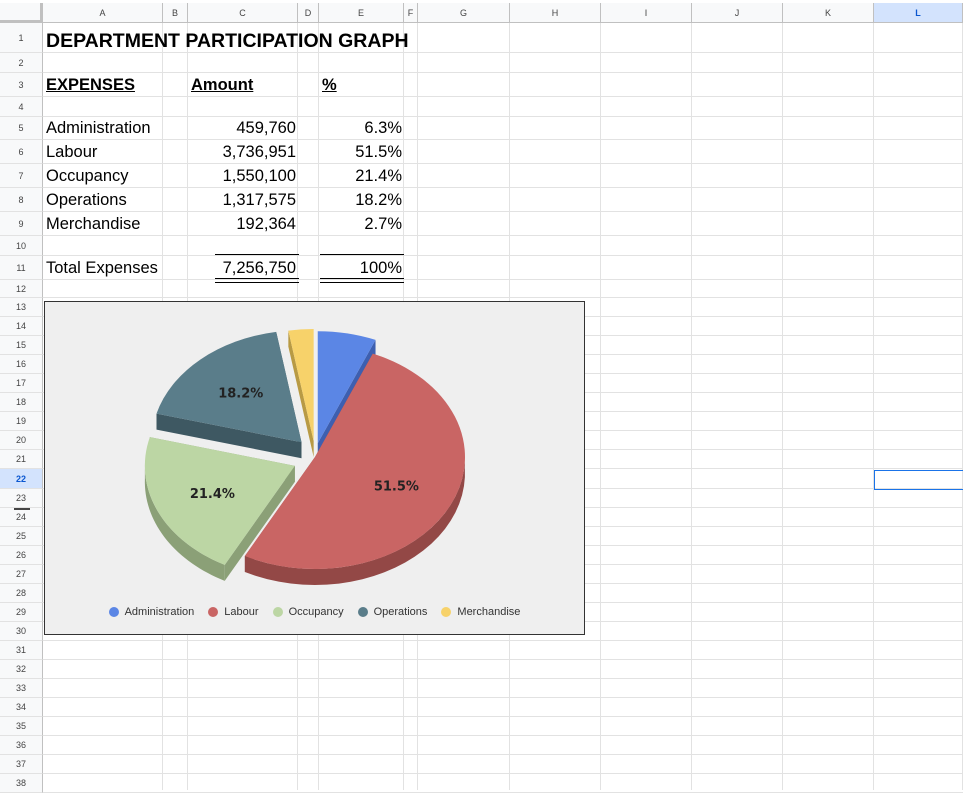  I want to click on column-header-g: G, so click(464, 13).